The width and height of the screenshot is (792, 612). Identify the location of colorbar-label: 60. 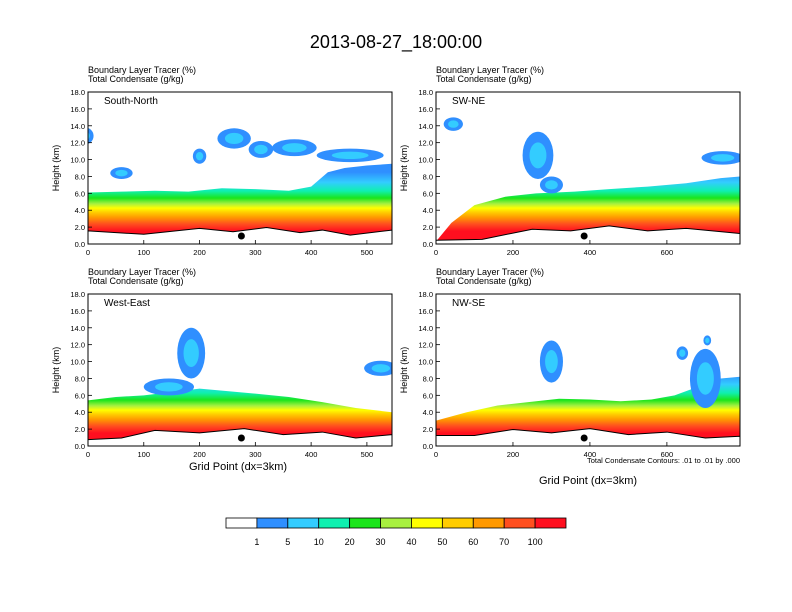
(473, 542).